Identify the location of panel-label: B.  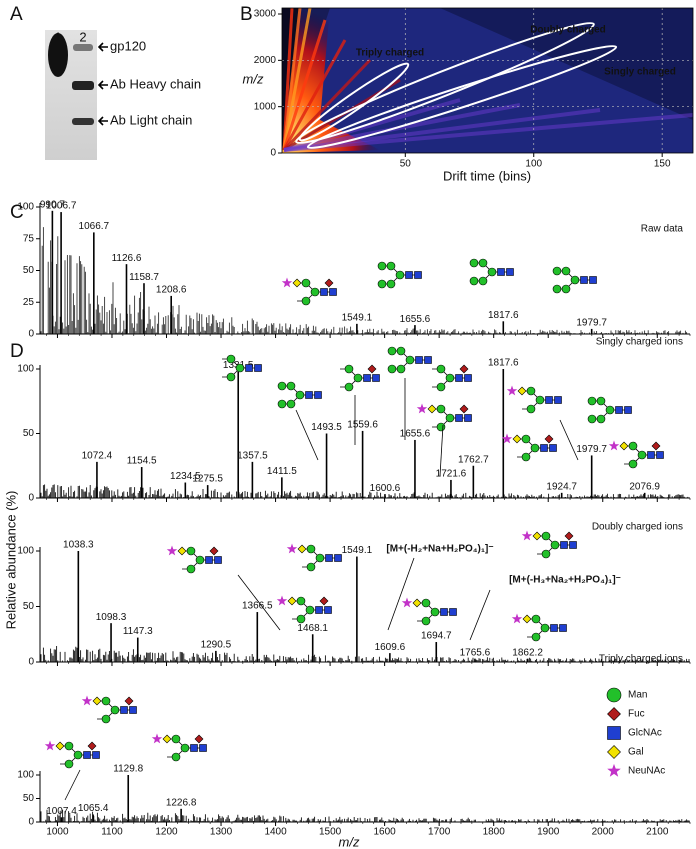
(246, 14).